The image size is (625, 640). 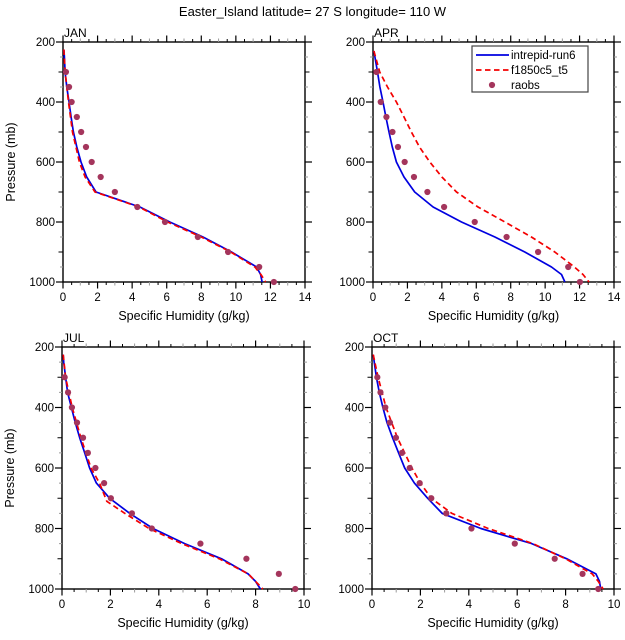 I want to click on apr-panel-label: APR, so click(x=386, y=33).